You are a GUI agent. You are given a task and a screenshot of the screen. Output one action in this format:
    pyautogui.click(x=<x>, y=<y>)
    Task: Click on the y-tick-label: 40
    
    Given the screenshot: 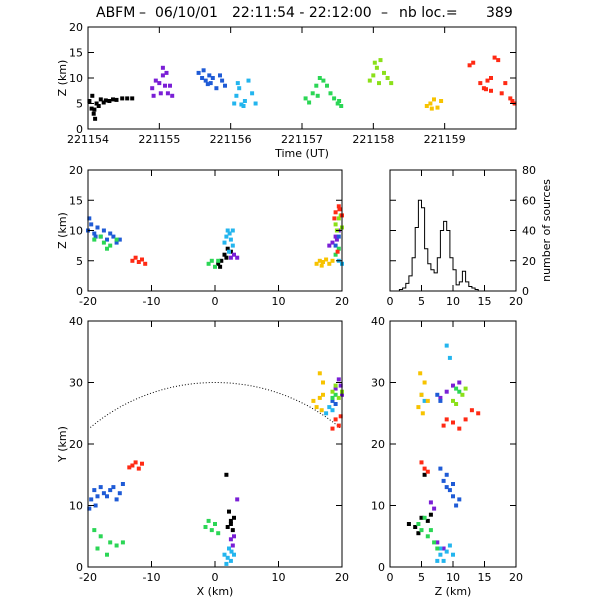 What is the action you would take?
    pyautogui.click(x=76, y=321)
    